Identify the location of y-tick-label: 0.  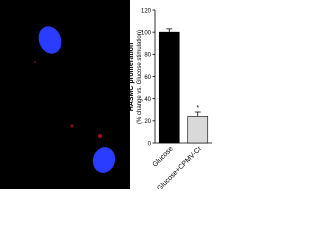
(150, 144).